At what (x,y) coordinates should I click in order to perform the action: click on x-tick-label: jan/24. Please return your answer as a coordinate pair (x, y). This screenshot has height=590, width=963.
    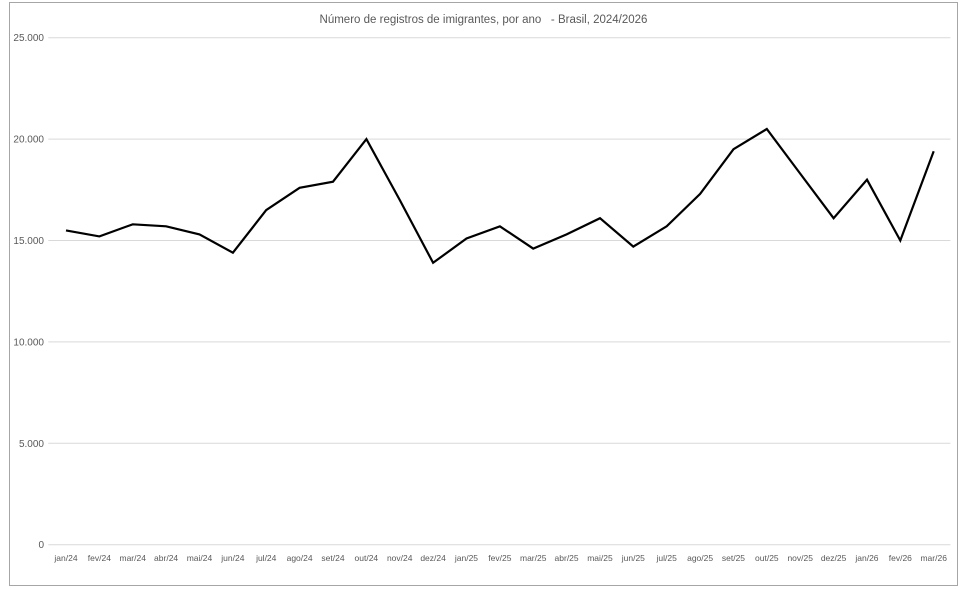
    Looking at the image, I should click on (65, 558).